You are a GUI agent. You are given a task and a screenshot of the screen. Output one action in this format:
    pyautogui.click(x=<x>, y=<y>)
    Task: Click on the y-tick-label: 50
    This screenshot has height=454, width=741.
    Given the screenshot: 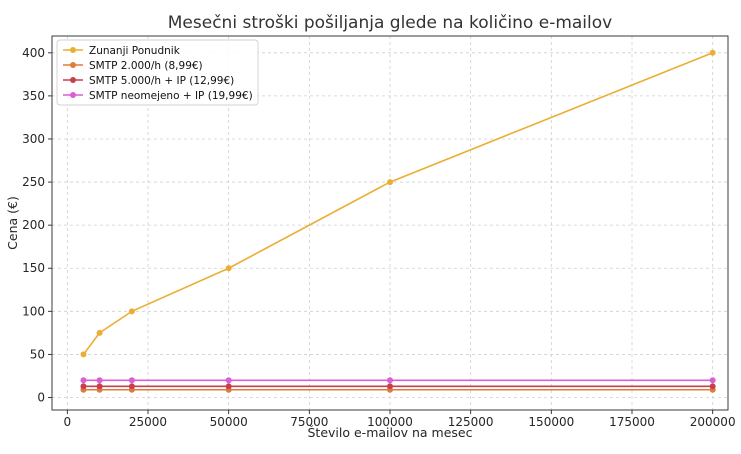 What is the action you would take?
    pyautogui.click(x=37, y=354)
    